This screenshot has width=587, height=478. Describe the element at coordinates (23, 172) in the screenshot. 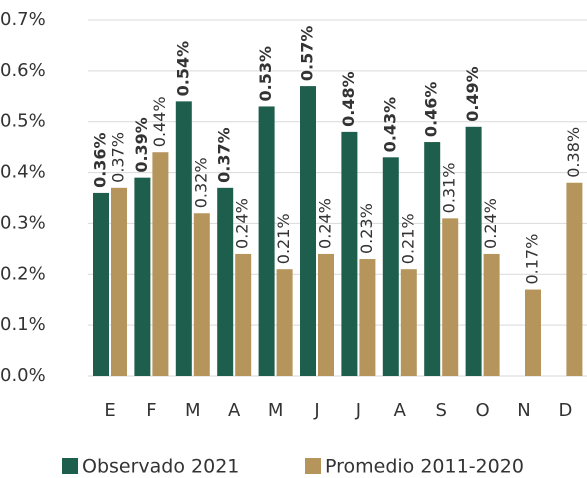

I see `y-tick-label: 0.4%` at that location.